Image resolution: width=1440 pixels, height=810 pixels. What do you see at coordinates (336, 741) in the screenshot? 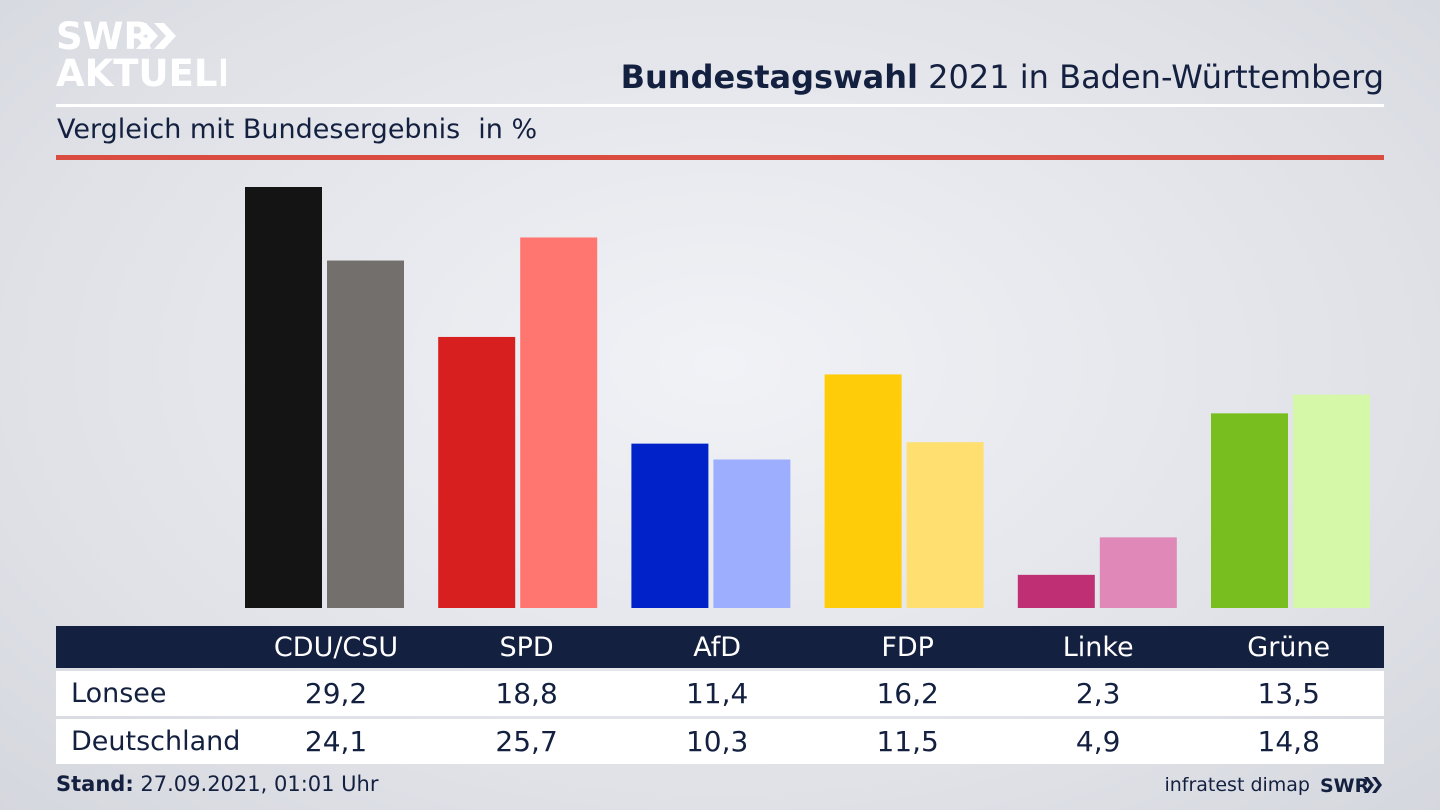
I see `table-cell: 24,1` at bounding box center [336, 741].